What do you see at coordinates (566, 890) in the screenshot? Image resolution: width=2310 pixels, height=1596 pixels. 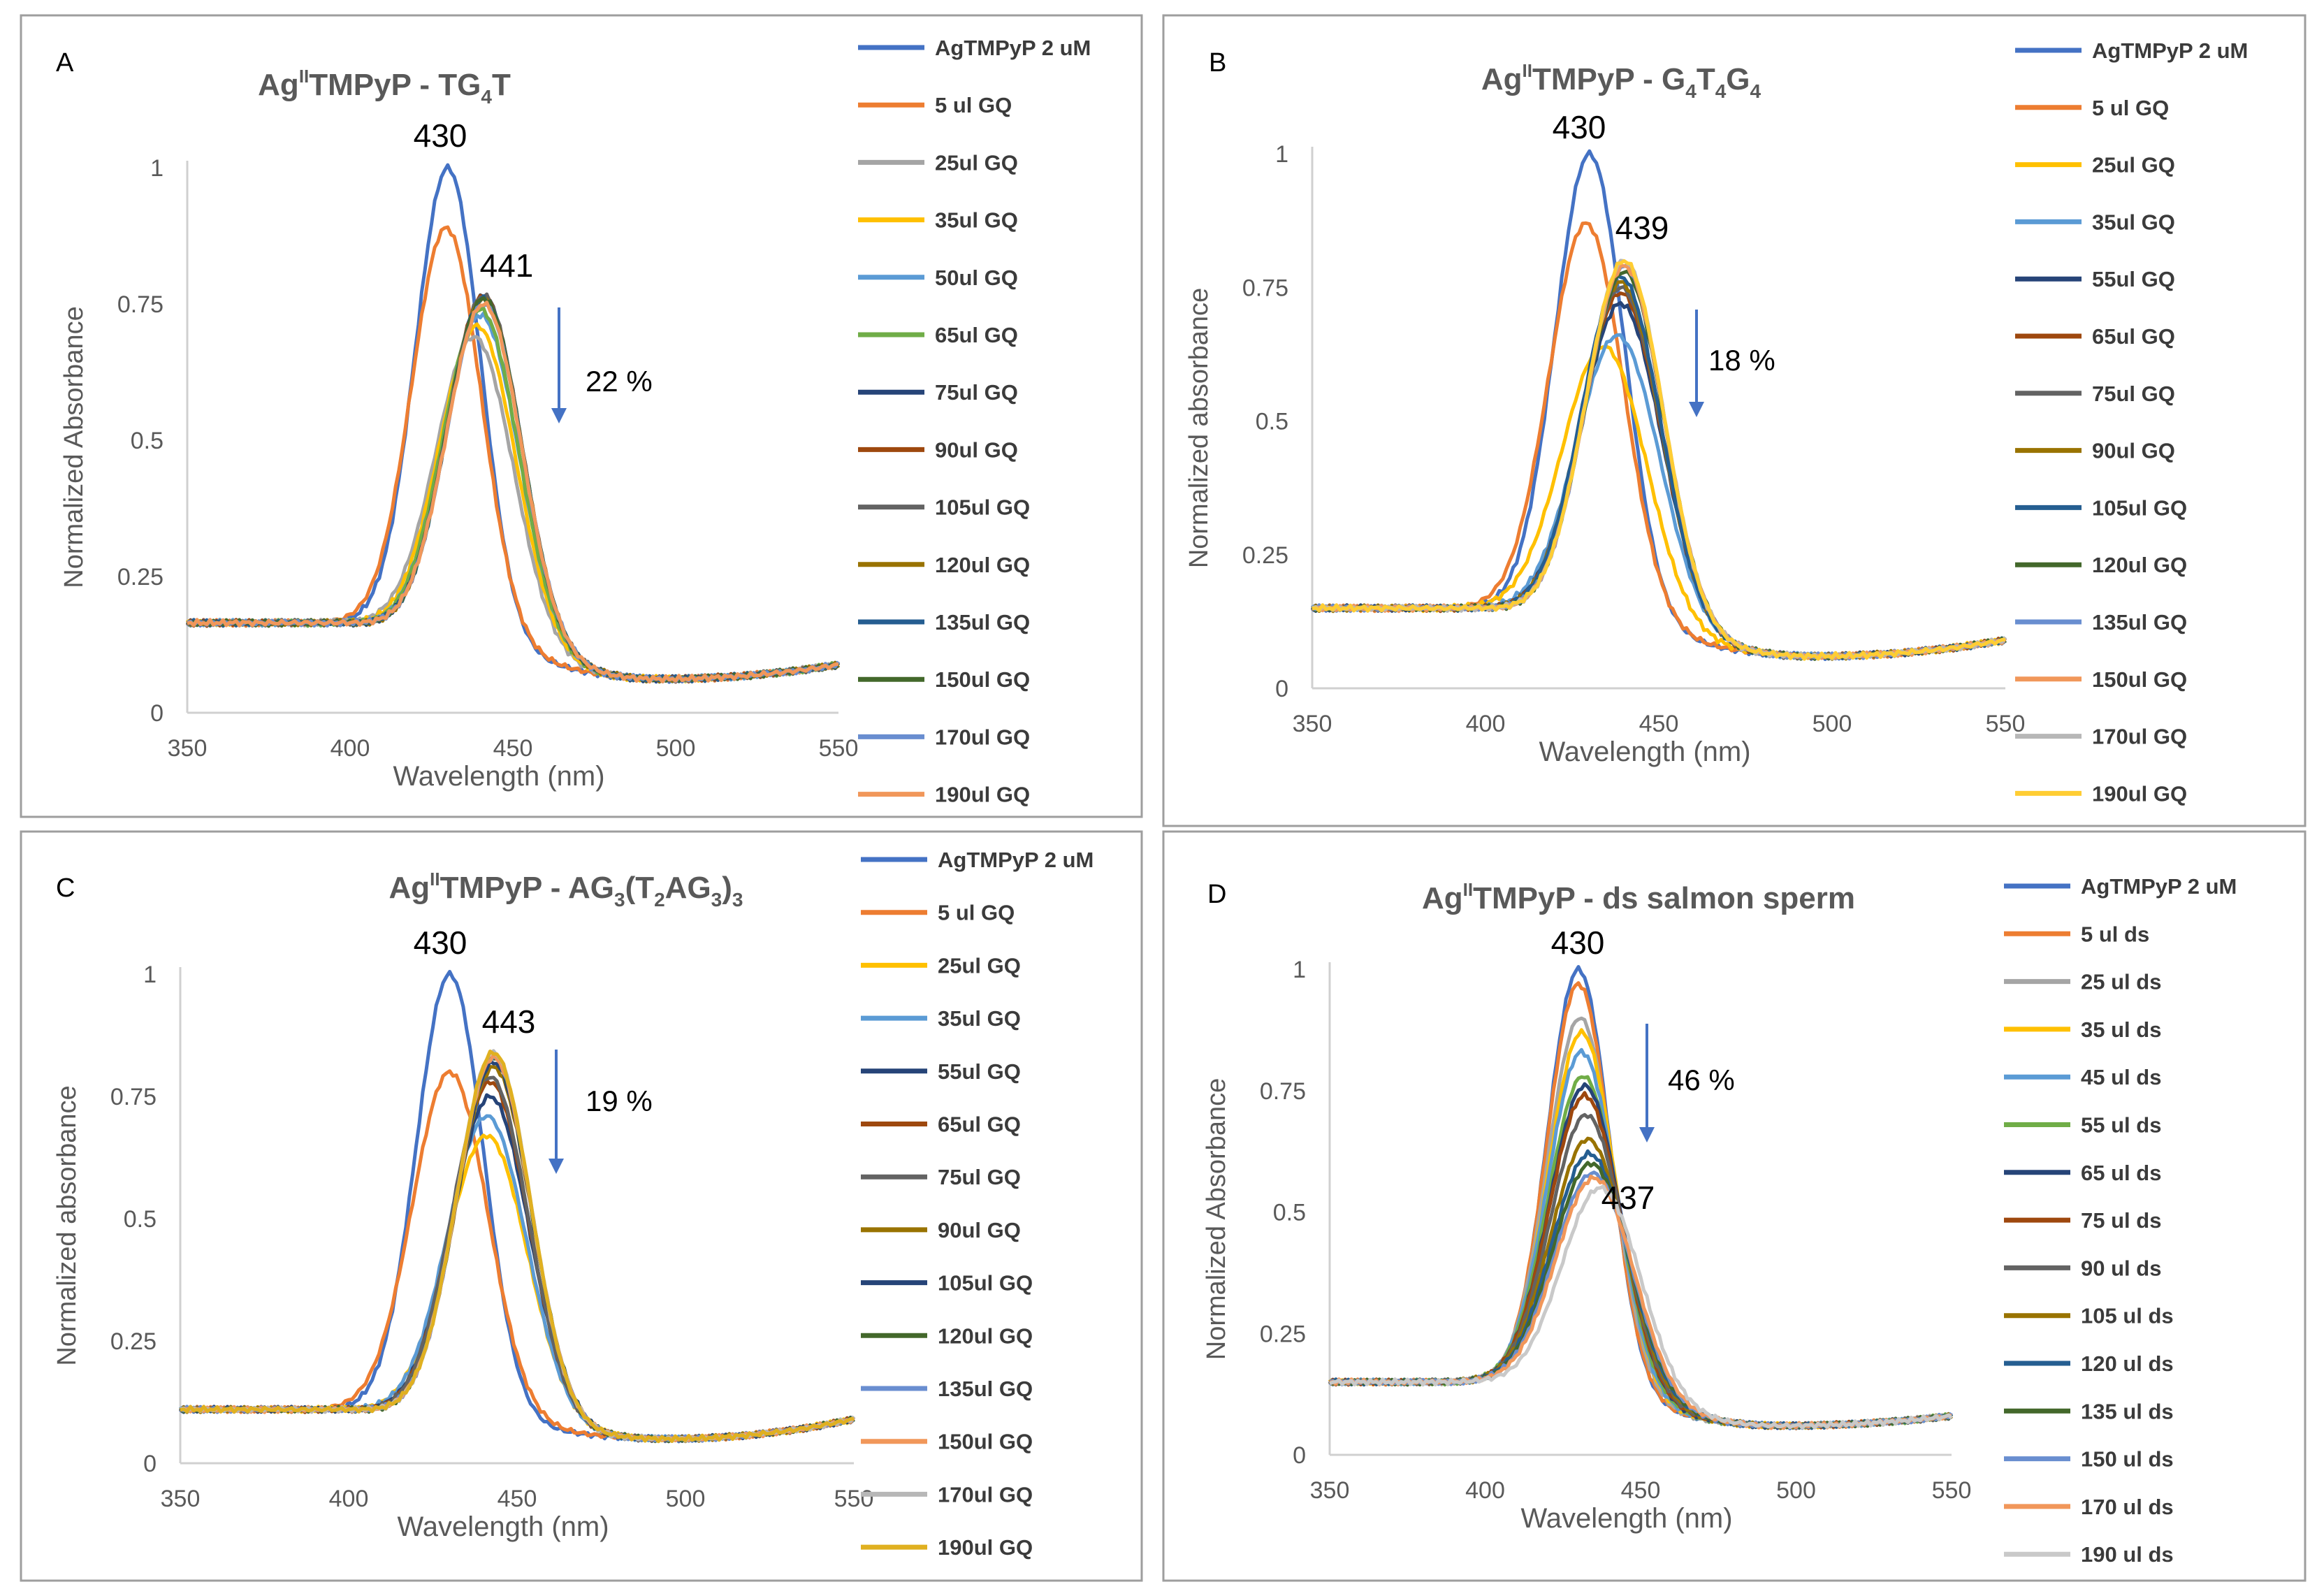 I see `chart-title: AgIITMPyP - AG3(T2AG3)3` at bounding box center [566, 890].